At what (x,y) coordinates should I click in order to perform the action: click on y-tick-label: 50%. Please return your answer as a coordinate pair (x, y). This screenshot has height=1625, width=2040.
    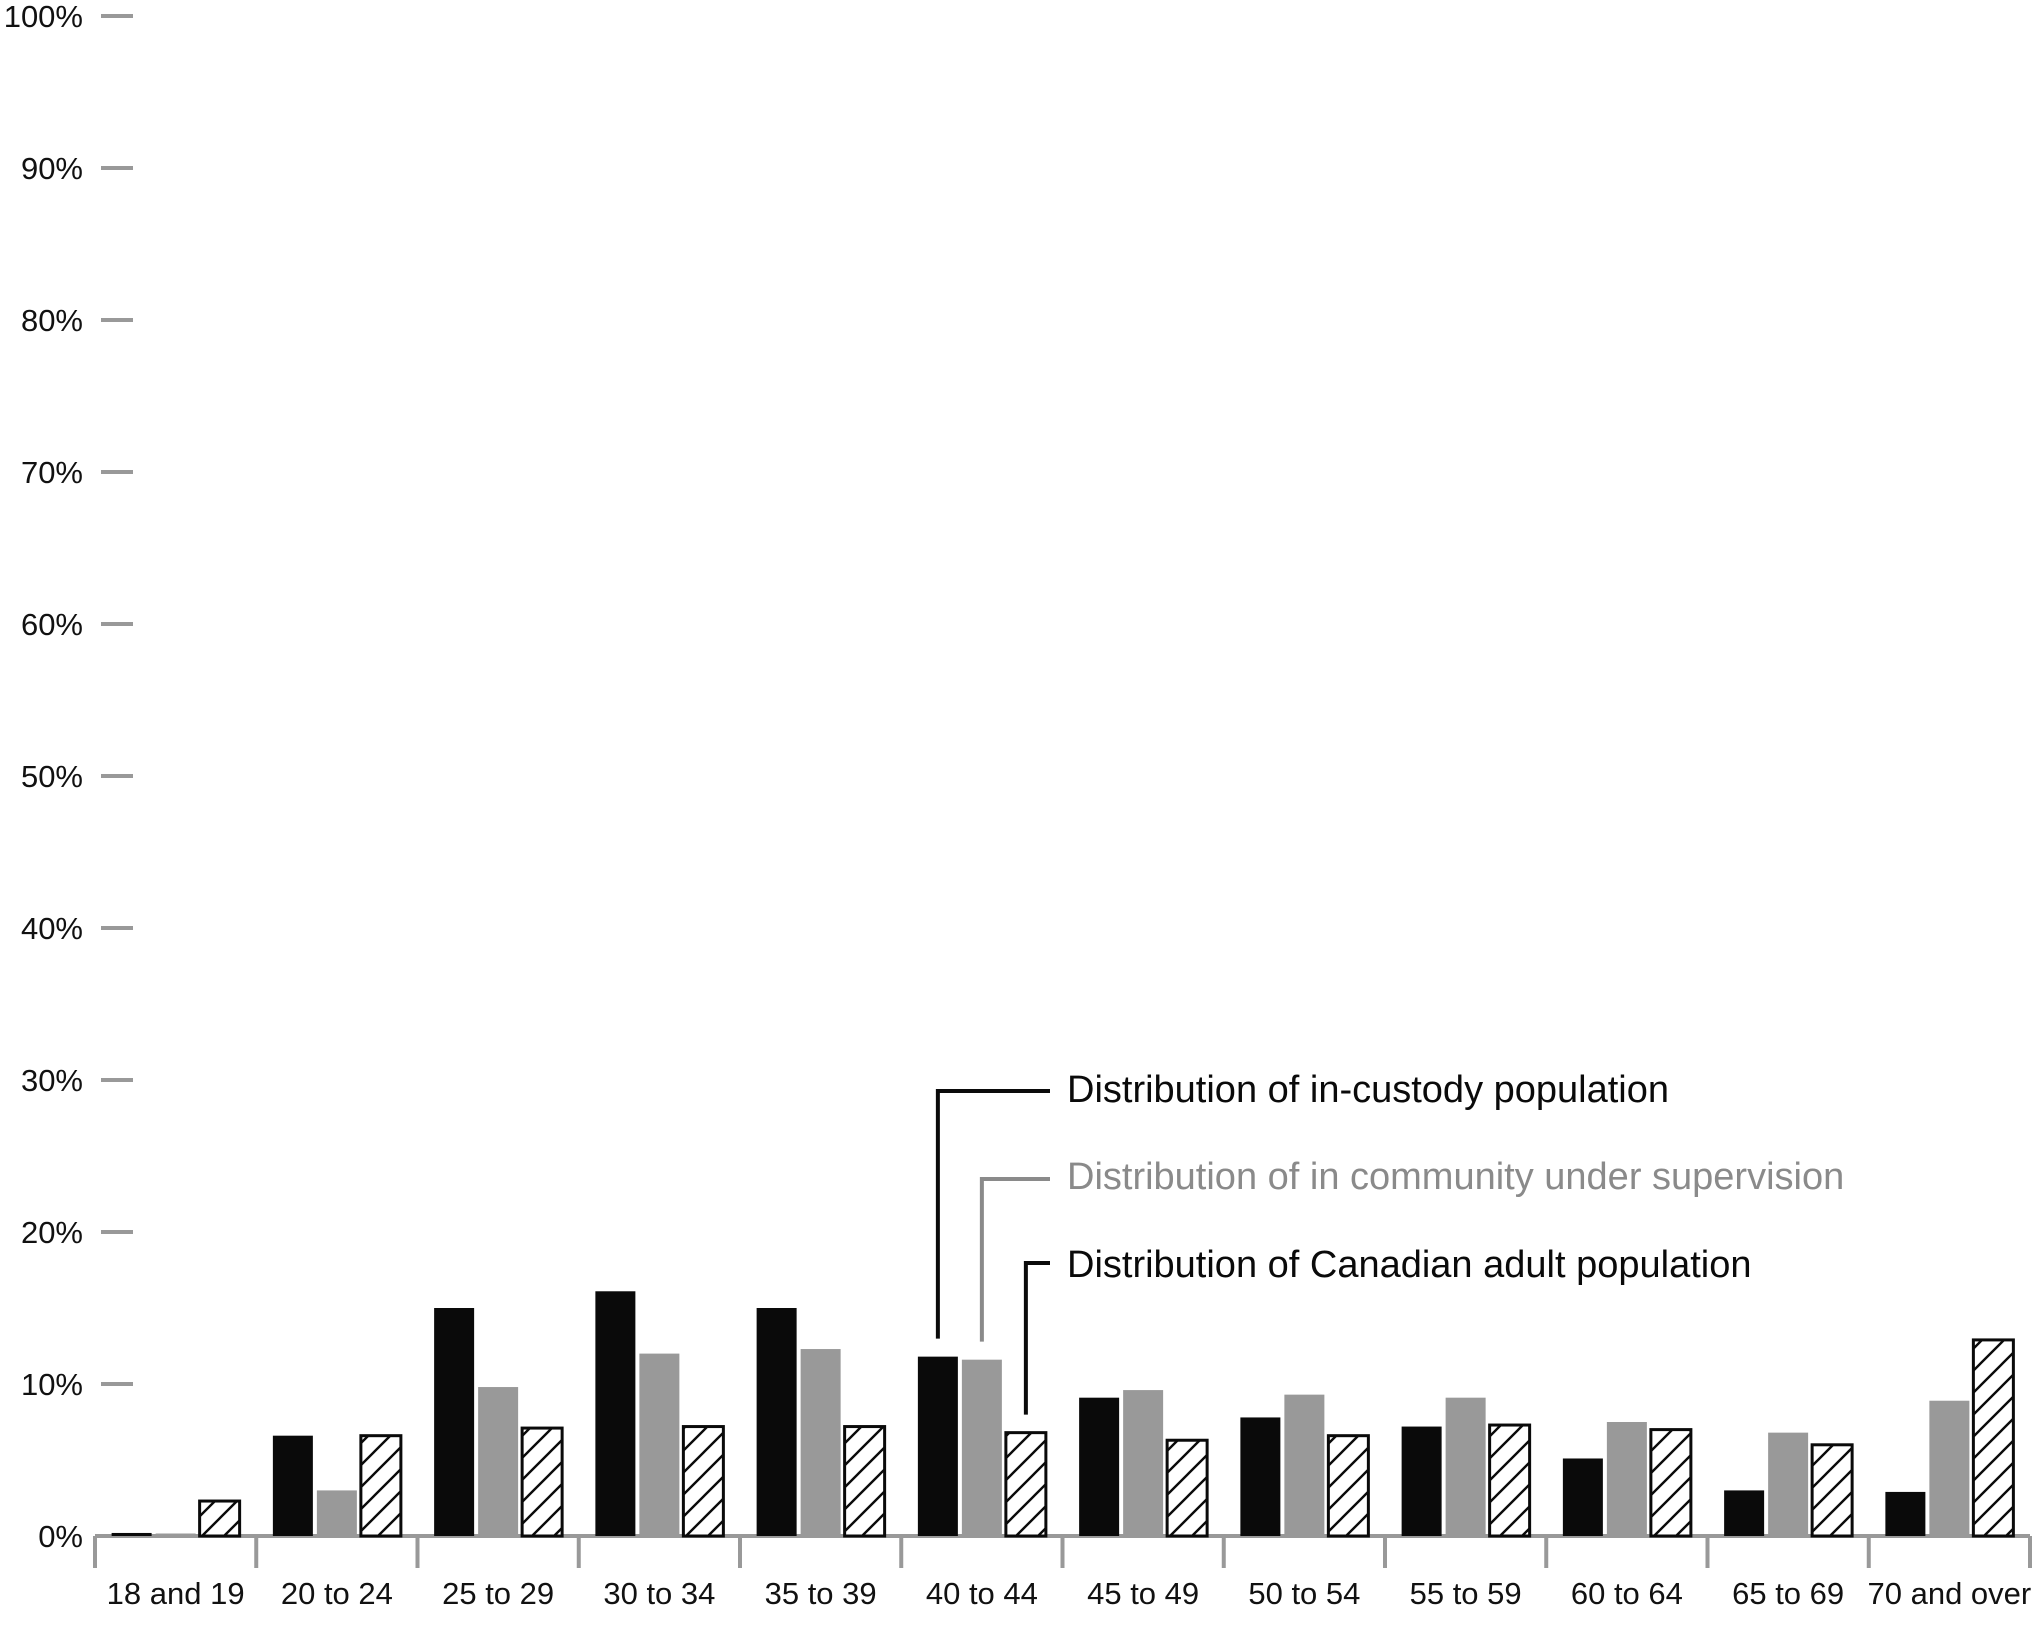
    Looking at the image, I should click on (52, 776).